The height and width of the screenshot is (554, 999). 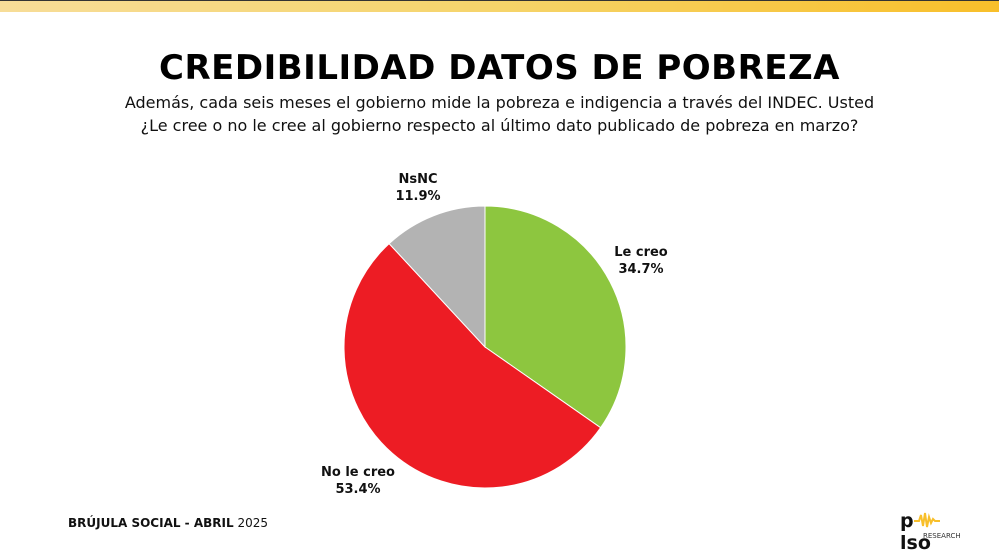 What do you see at coordinates (640, 269) in the screenshot?
I see `slice-value-label: 34.7%` at bounding box center [640, 269].